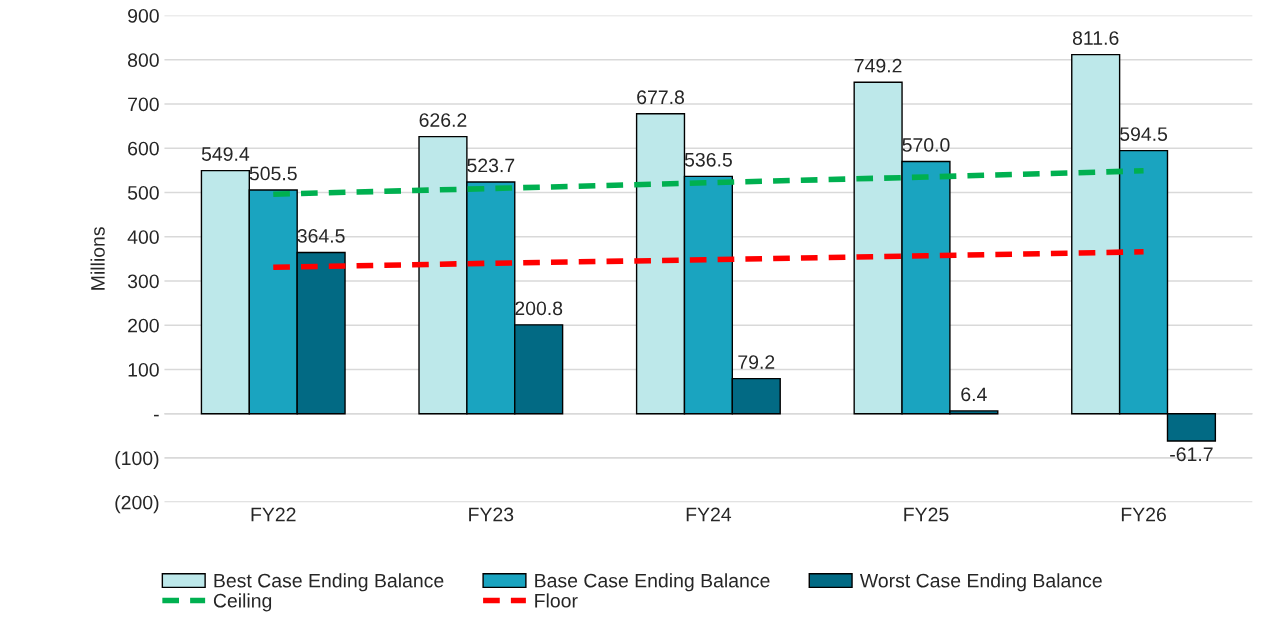  I want to click on legend-label: Base Case Ending Balance, so click(652, 582).